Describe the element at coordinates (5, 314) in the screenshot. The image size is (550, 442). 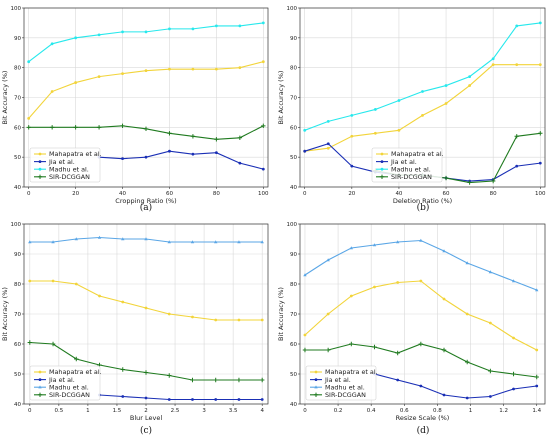
I see `y-axis-label: Bit Accuracy (%)` at that location.